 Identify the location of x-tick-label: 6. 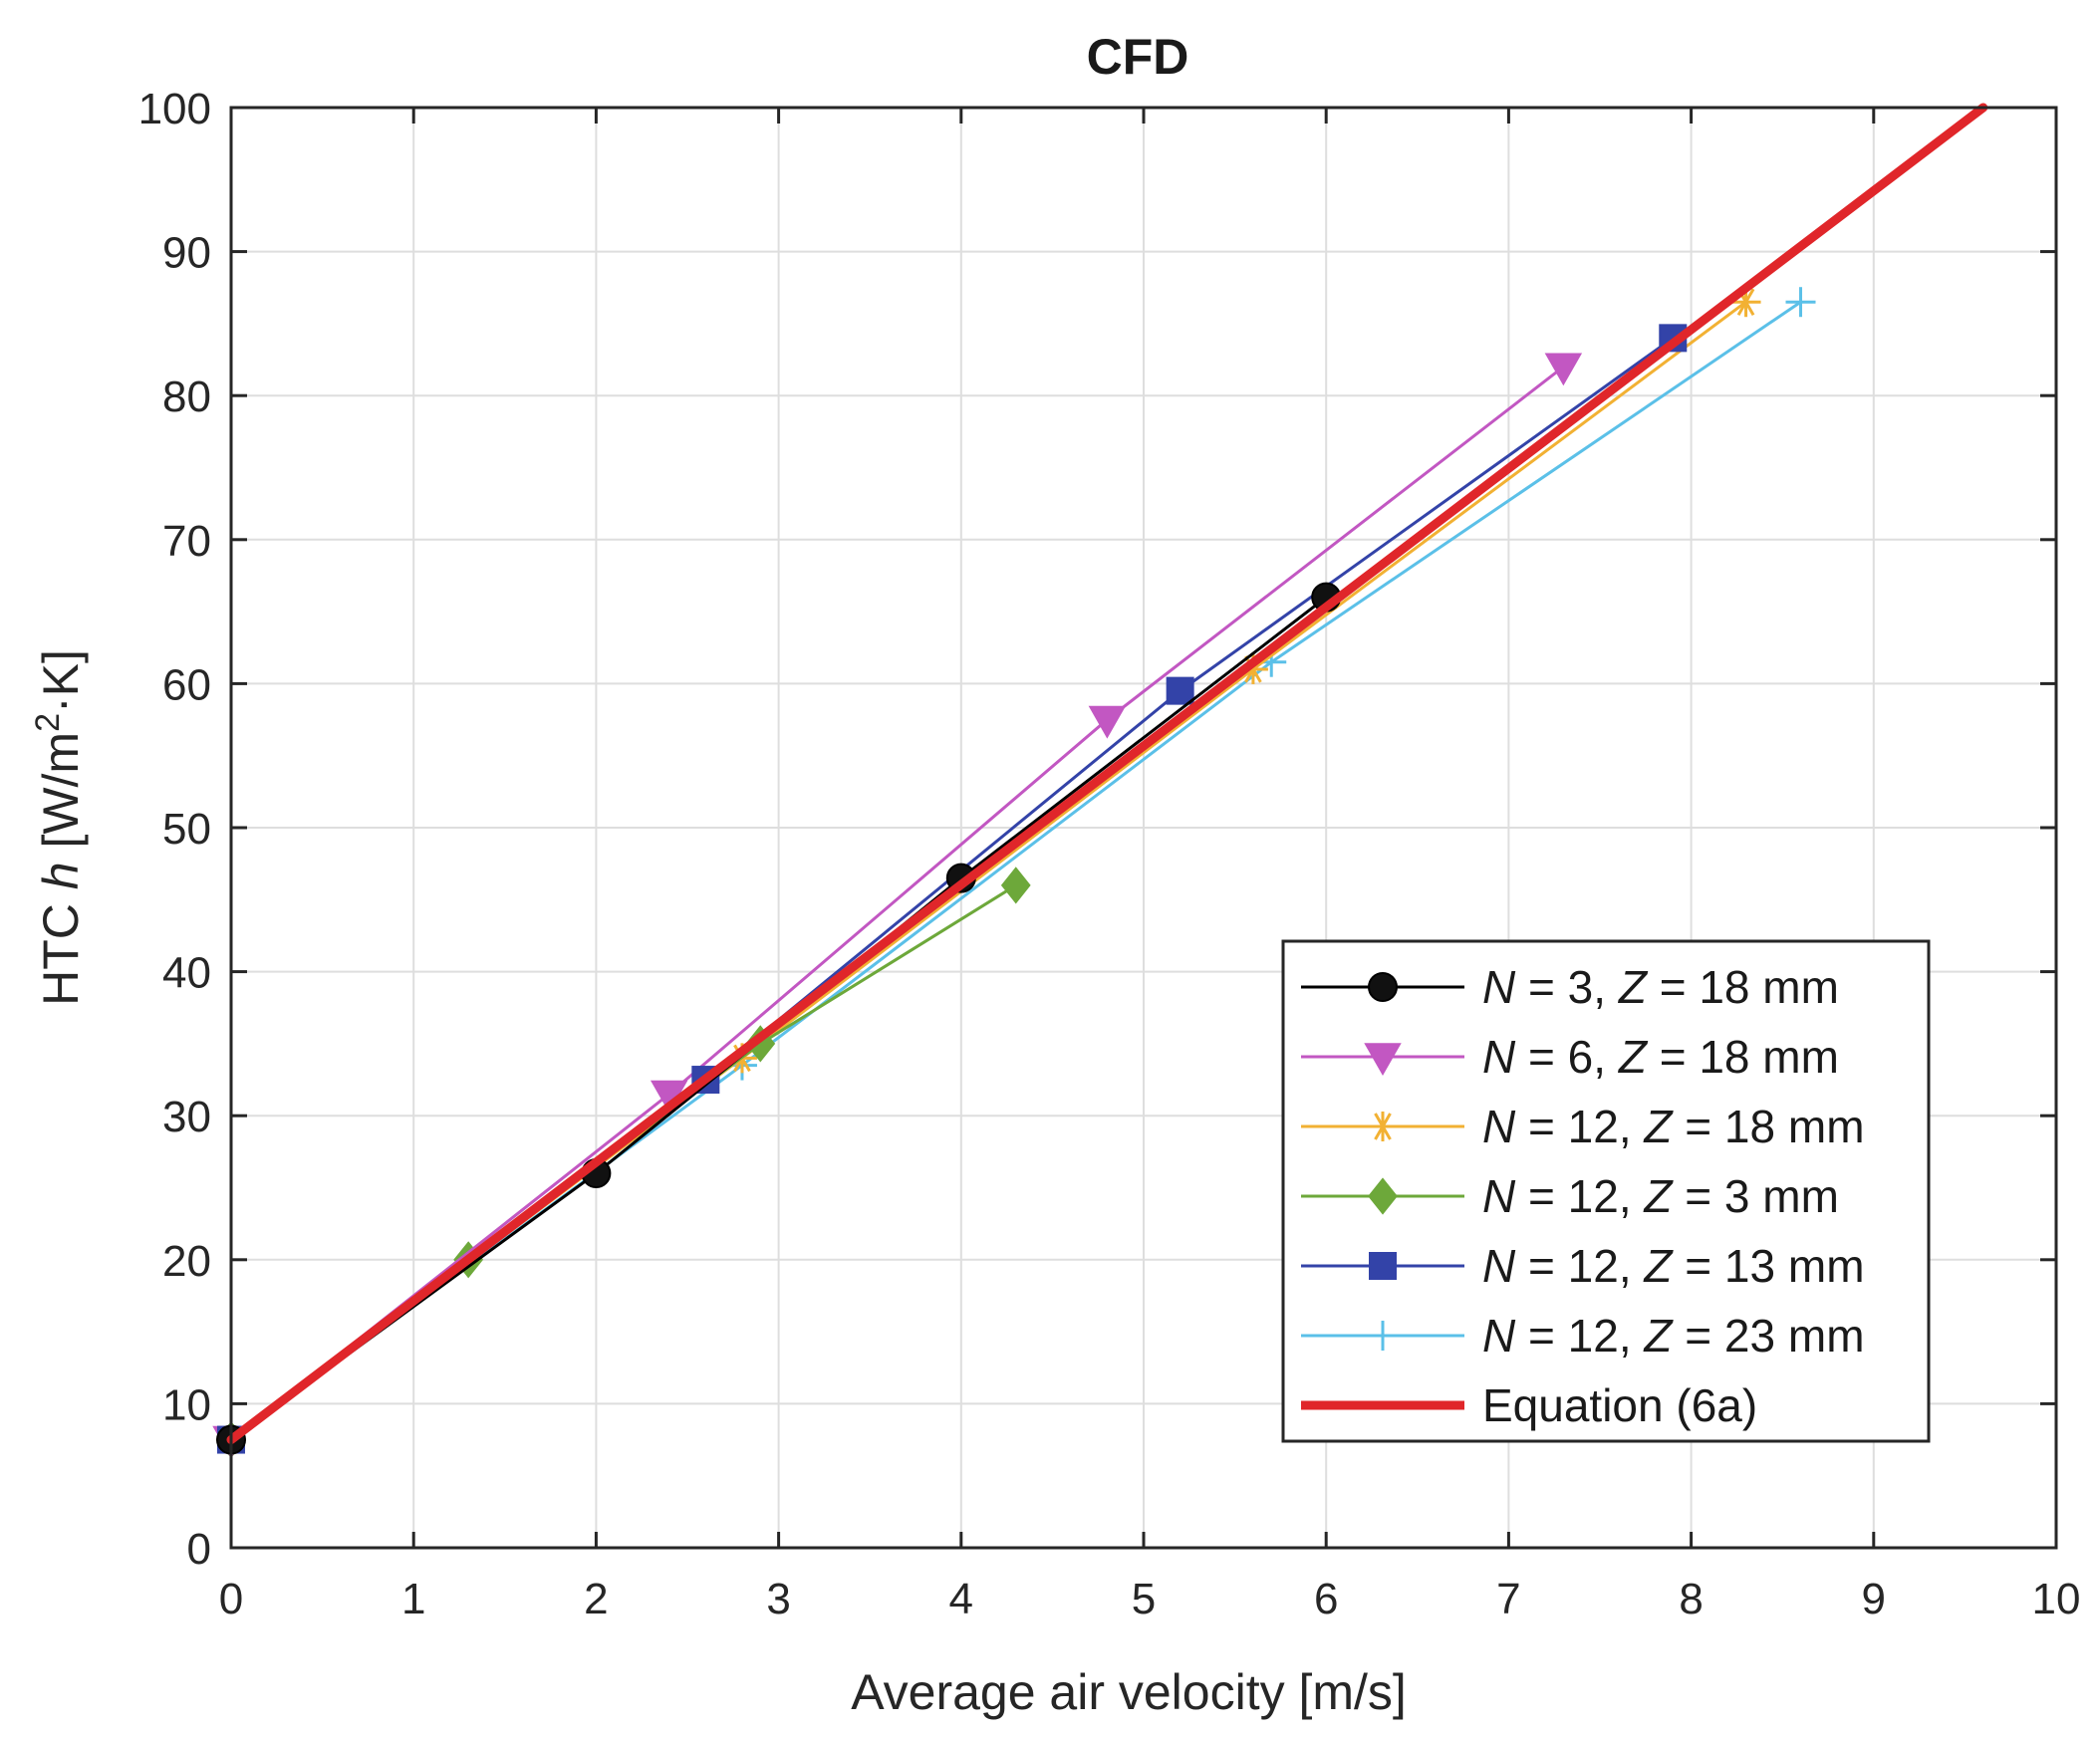
(1326, 1599).